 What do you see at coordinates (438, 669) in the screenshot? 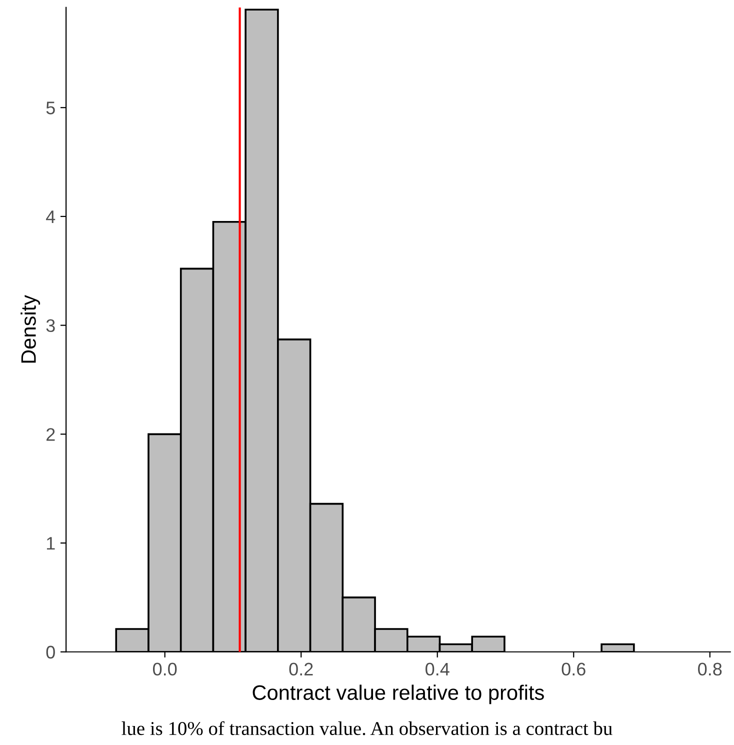
I see `x-tick-label: 0.4` at bounding box center [438, 669].